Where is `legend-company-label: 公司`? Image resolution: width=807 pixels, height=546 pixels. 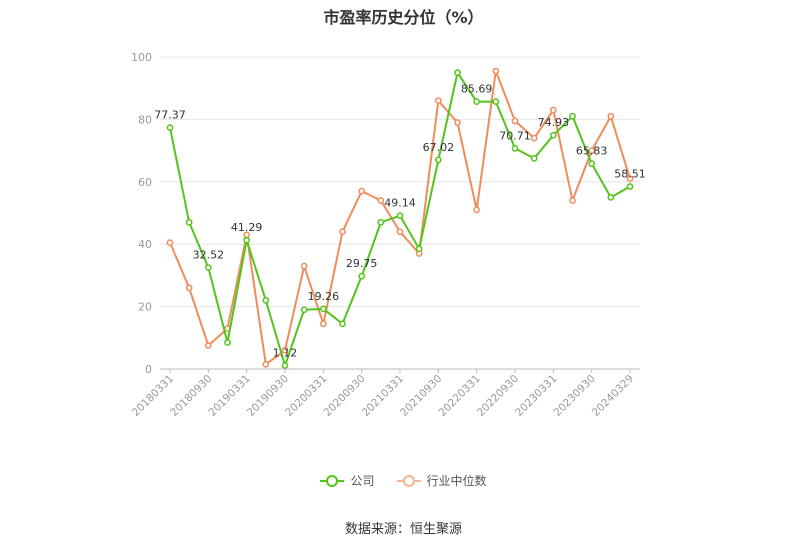 legend-company-label: 公司 is located at coordinates (362, 481).